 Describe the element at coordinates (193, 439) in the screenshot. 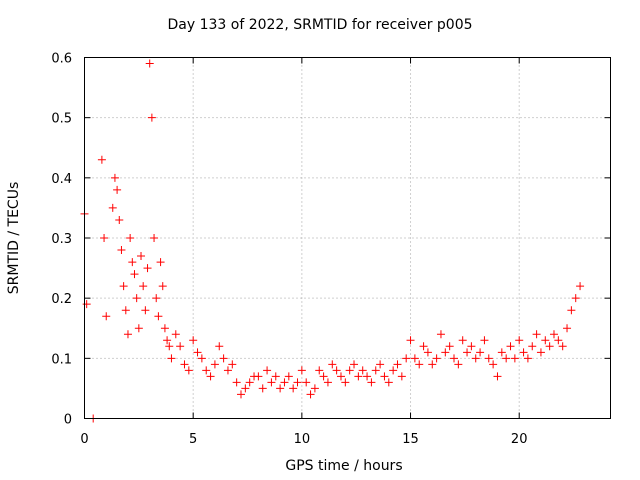

I see `x-tick-label: 5` at that location.